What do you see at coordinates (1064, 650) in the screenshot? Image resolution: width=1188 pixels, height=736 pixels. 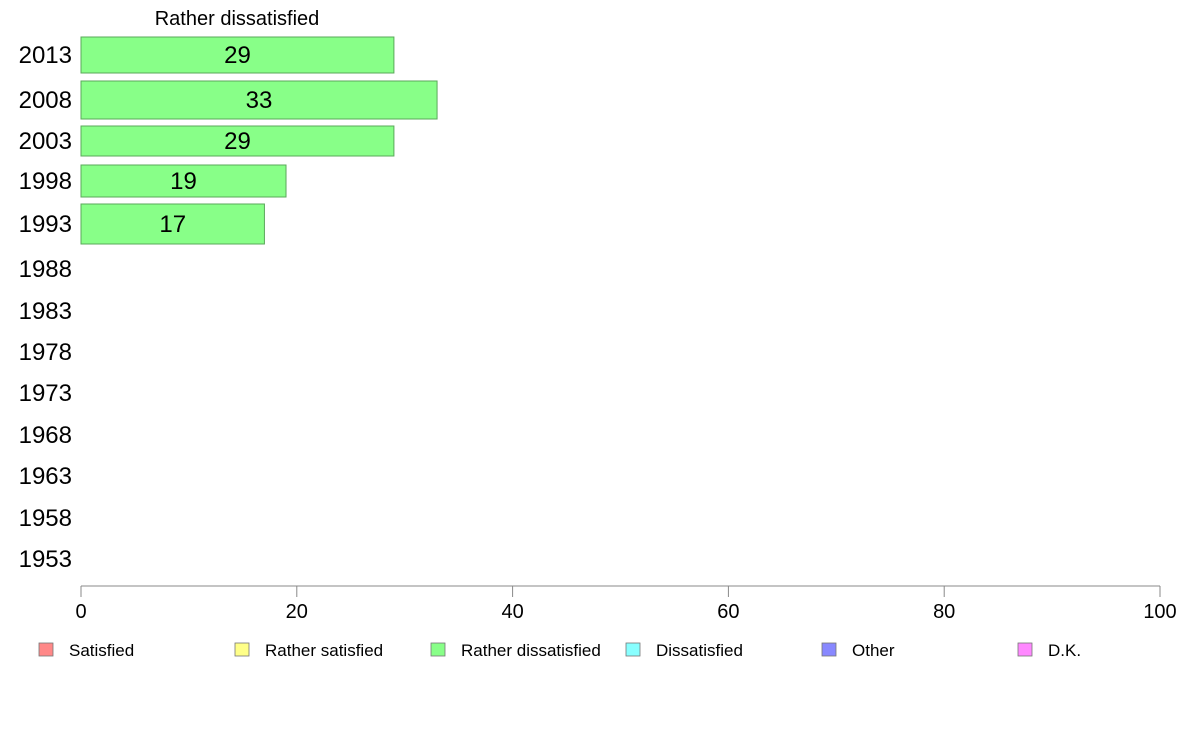 I see `legend-label: D.K.` at bounding box center [1064, 650].